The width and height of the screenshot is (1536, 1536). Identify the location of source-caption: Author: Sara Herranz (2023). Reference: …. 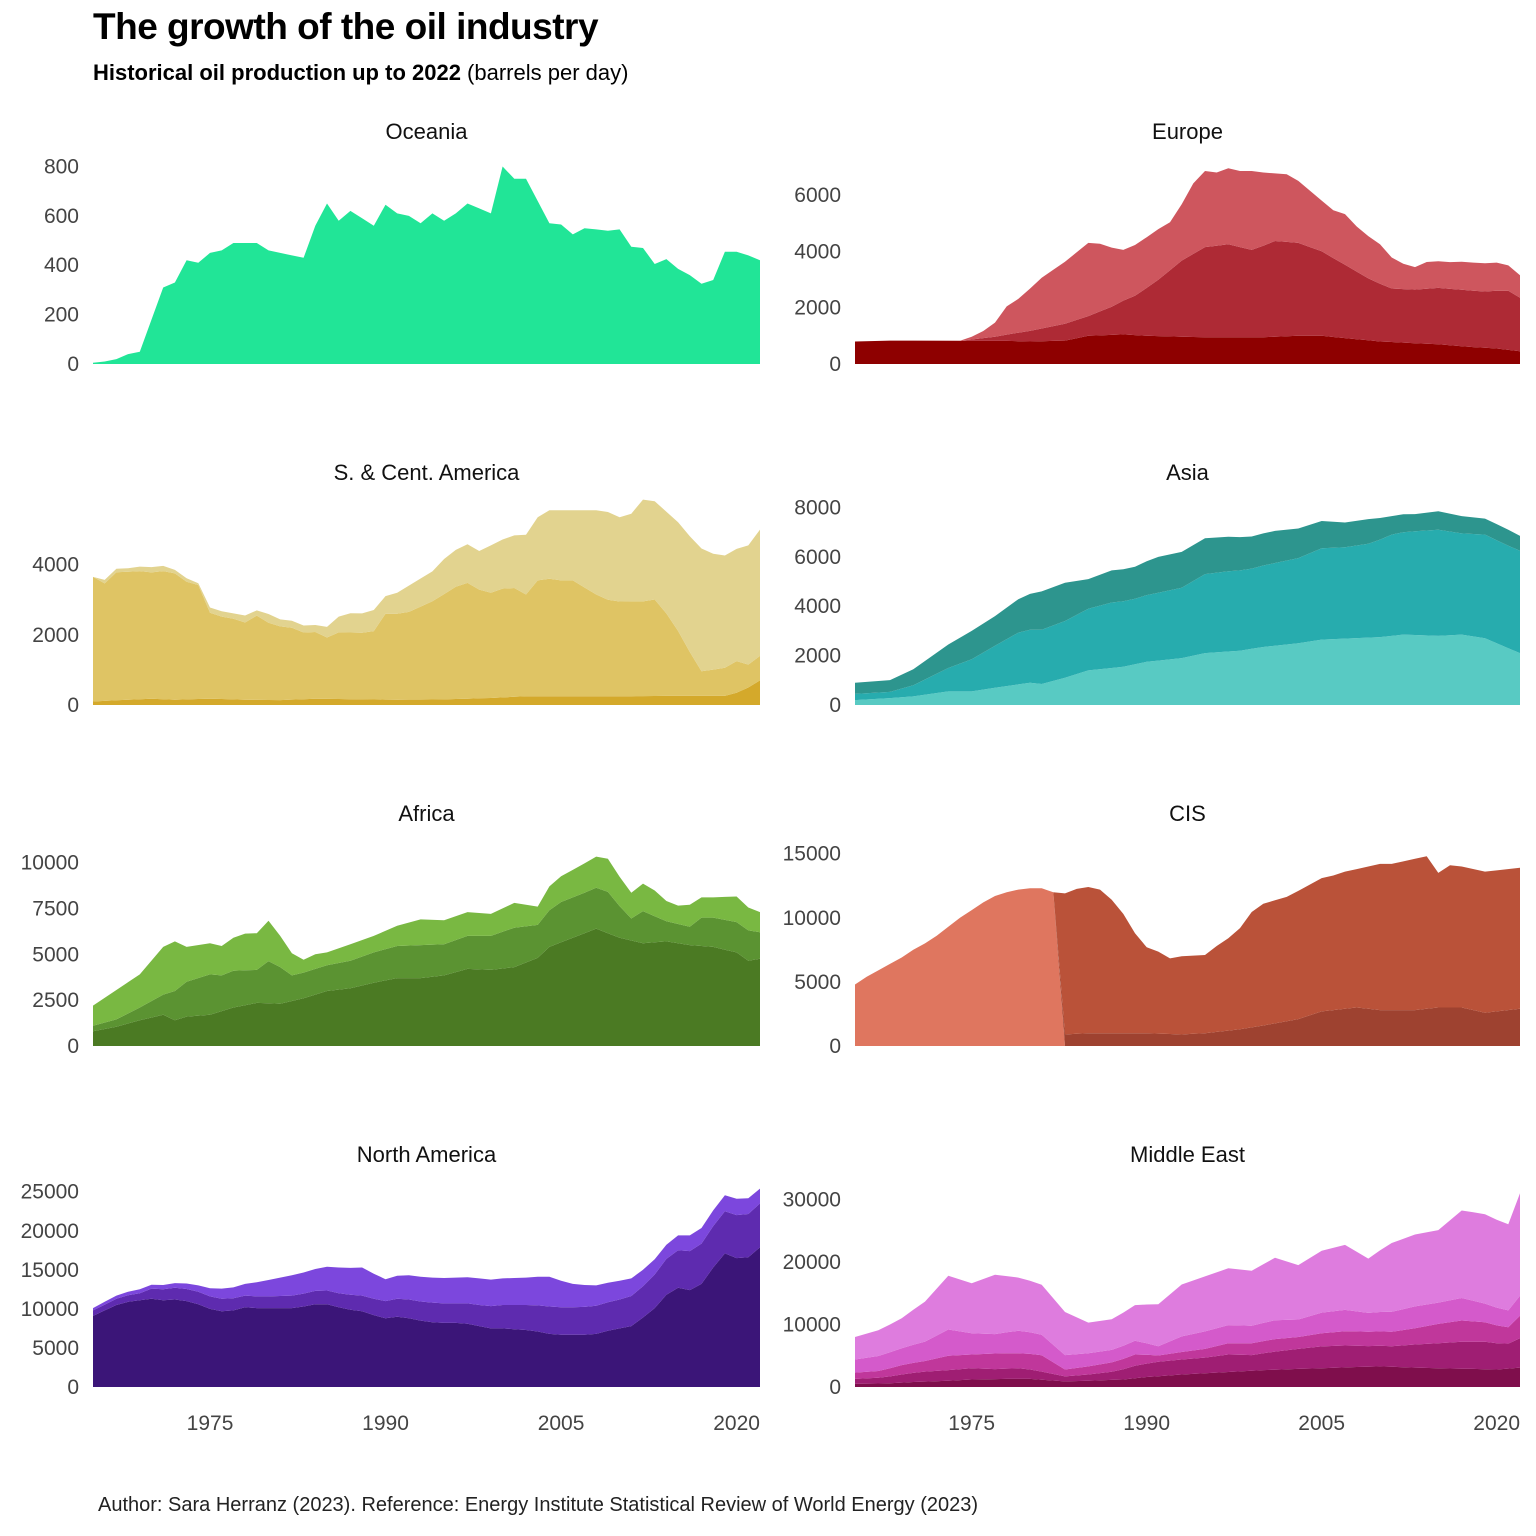
(538, 1505).